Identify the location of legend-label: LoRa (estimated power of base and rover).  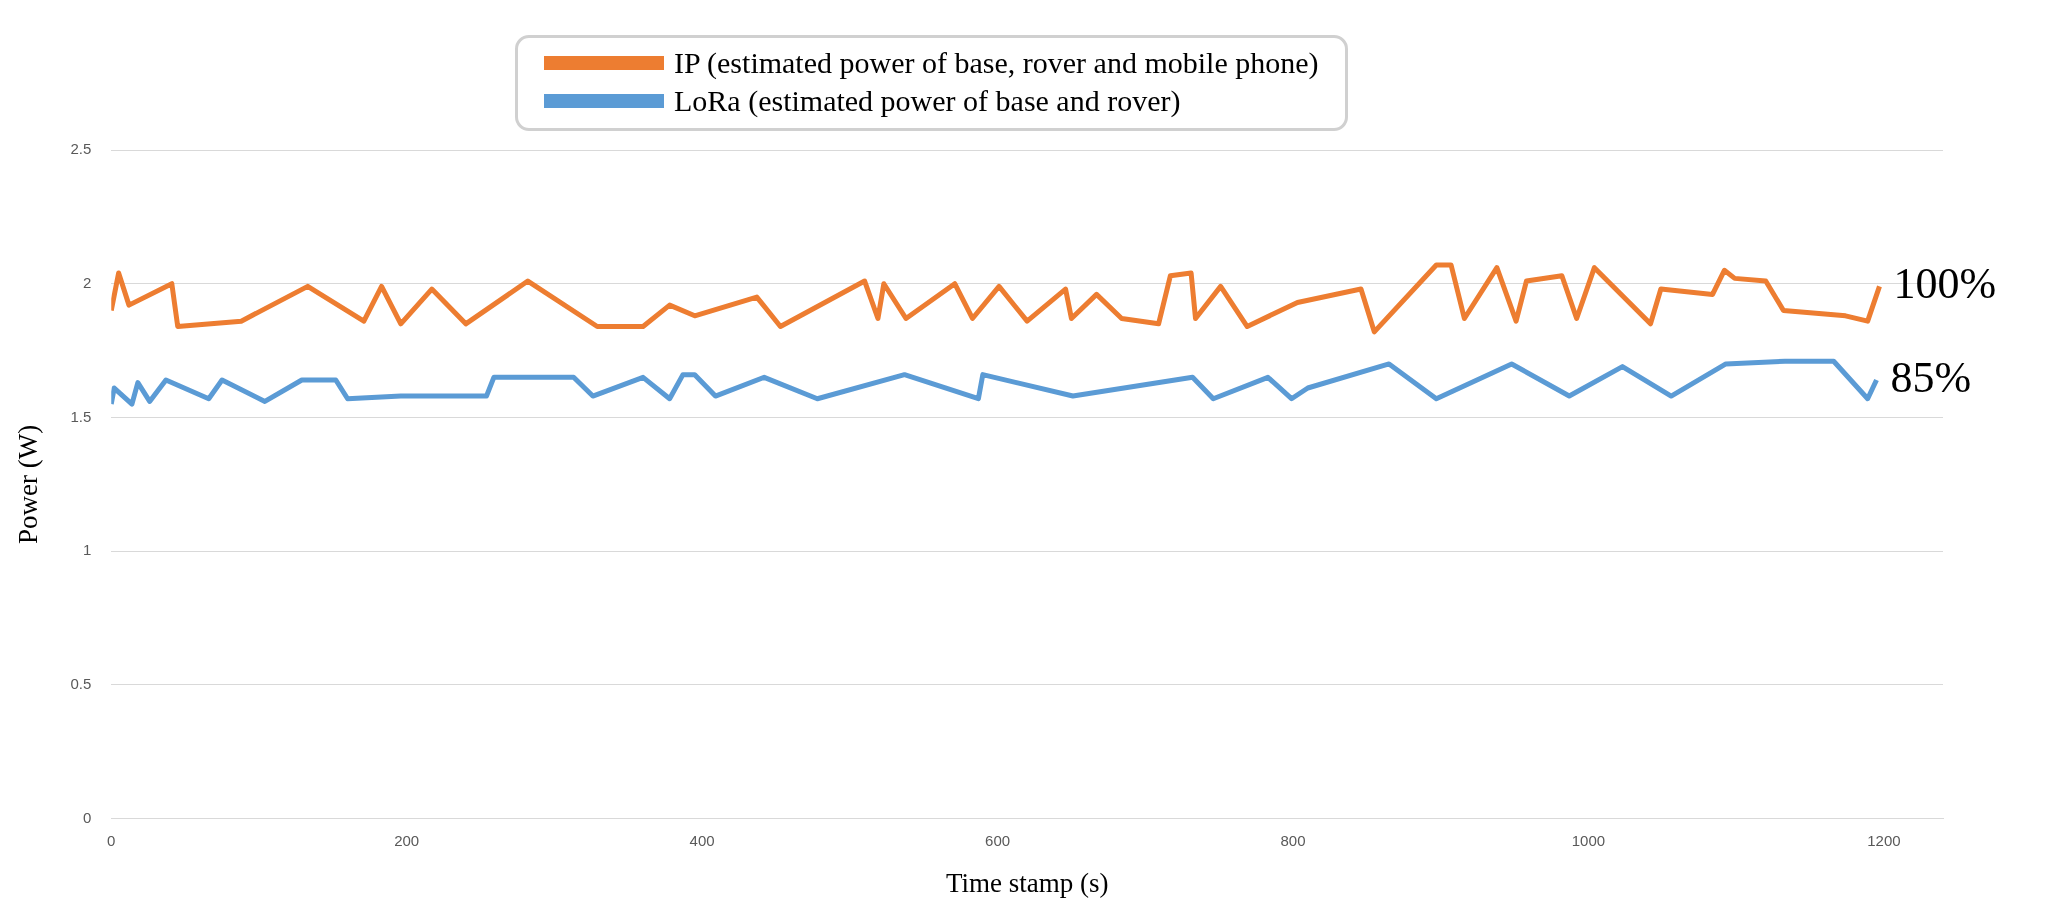
(927, 101).